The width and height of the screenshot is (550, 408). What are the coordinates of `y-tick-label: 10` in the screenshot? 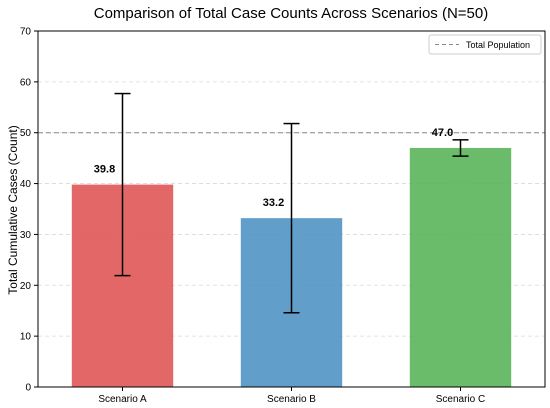 It's located at (26, 337).